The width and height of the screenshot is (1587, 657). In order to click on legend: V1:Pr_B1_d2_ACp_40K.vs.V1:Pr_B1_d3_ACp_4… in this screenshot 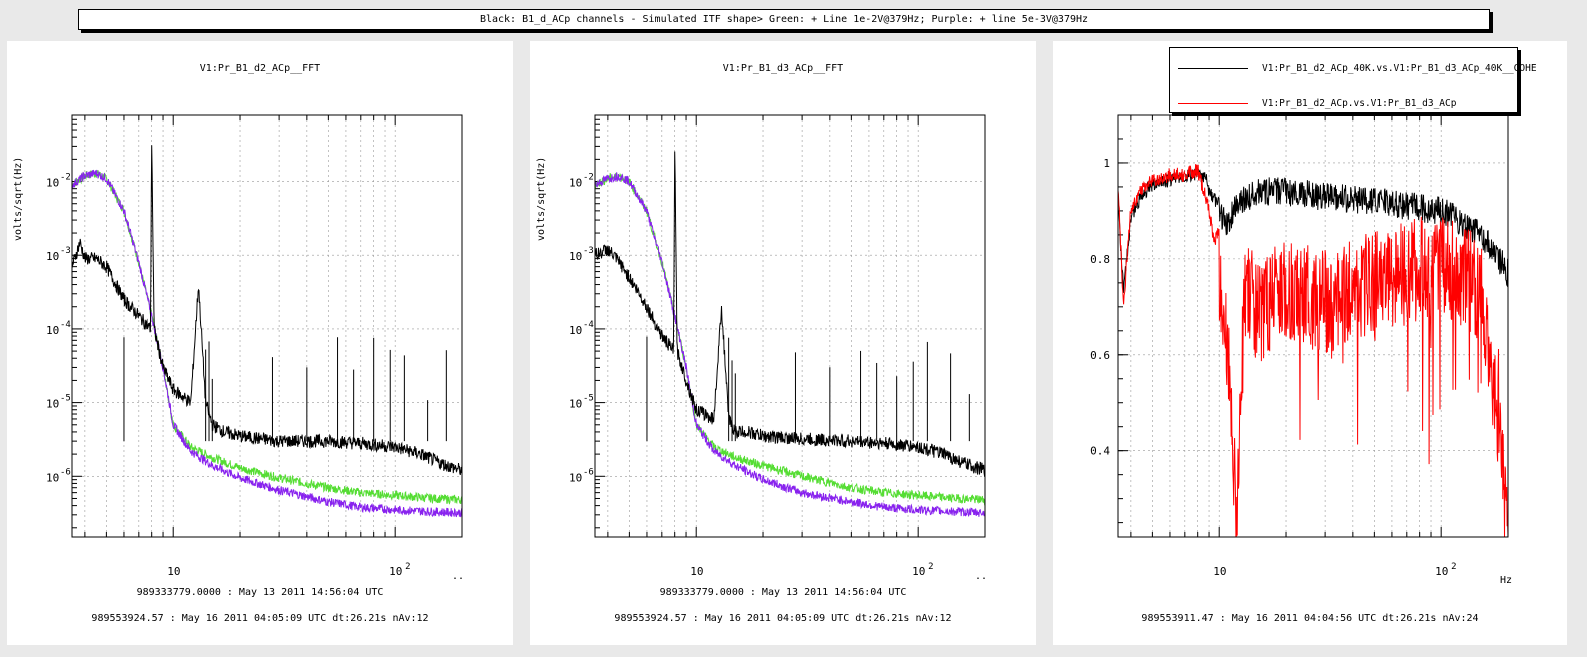, I will do `click(1353, 80)`.